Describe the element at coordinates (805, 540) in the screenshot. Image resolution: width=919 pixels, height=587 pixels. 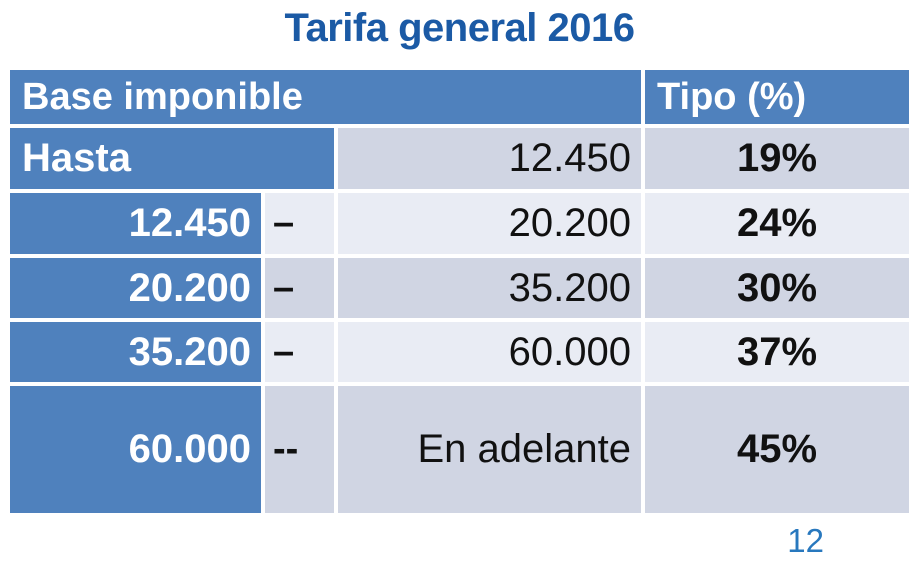
I see `page-number: 12` at that location.